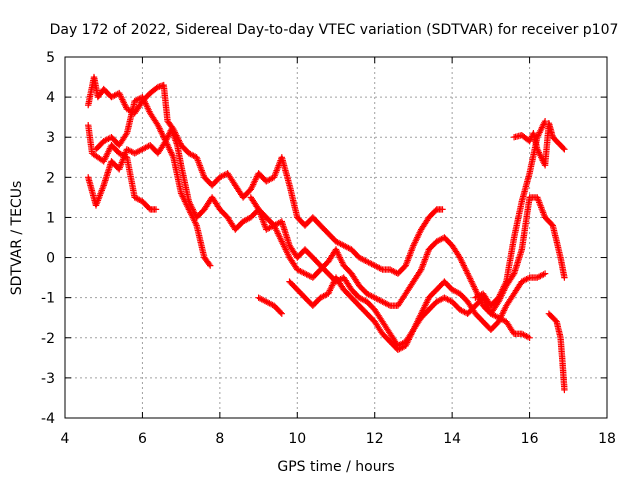 Image resolution: width=640 pixels, height=480 pixels. What do you see at coordinates (50, 259) in the screenshot?
I see `y-tick-label: 0` at bounding box center [50, 259].